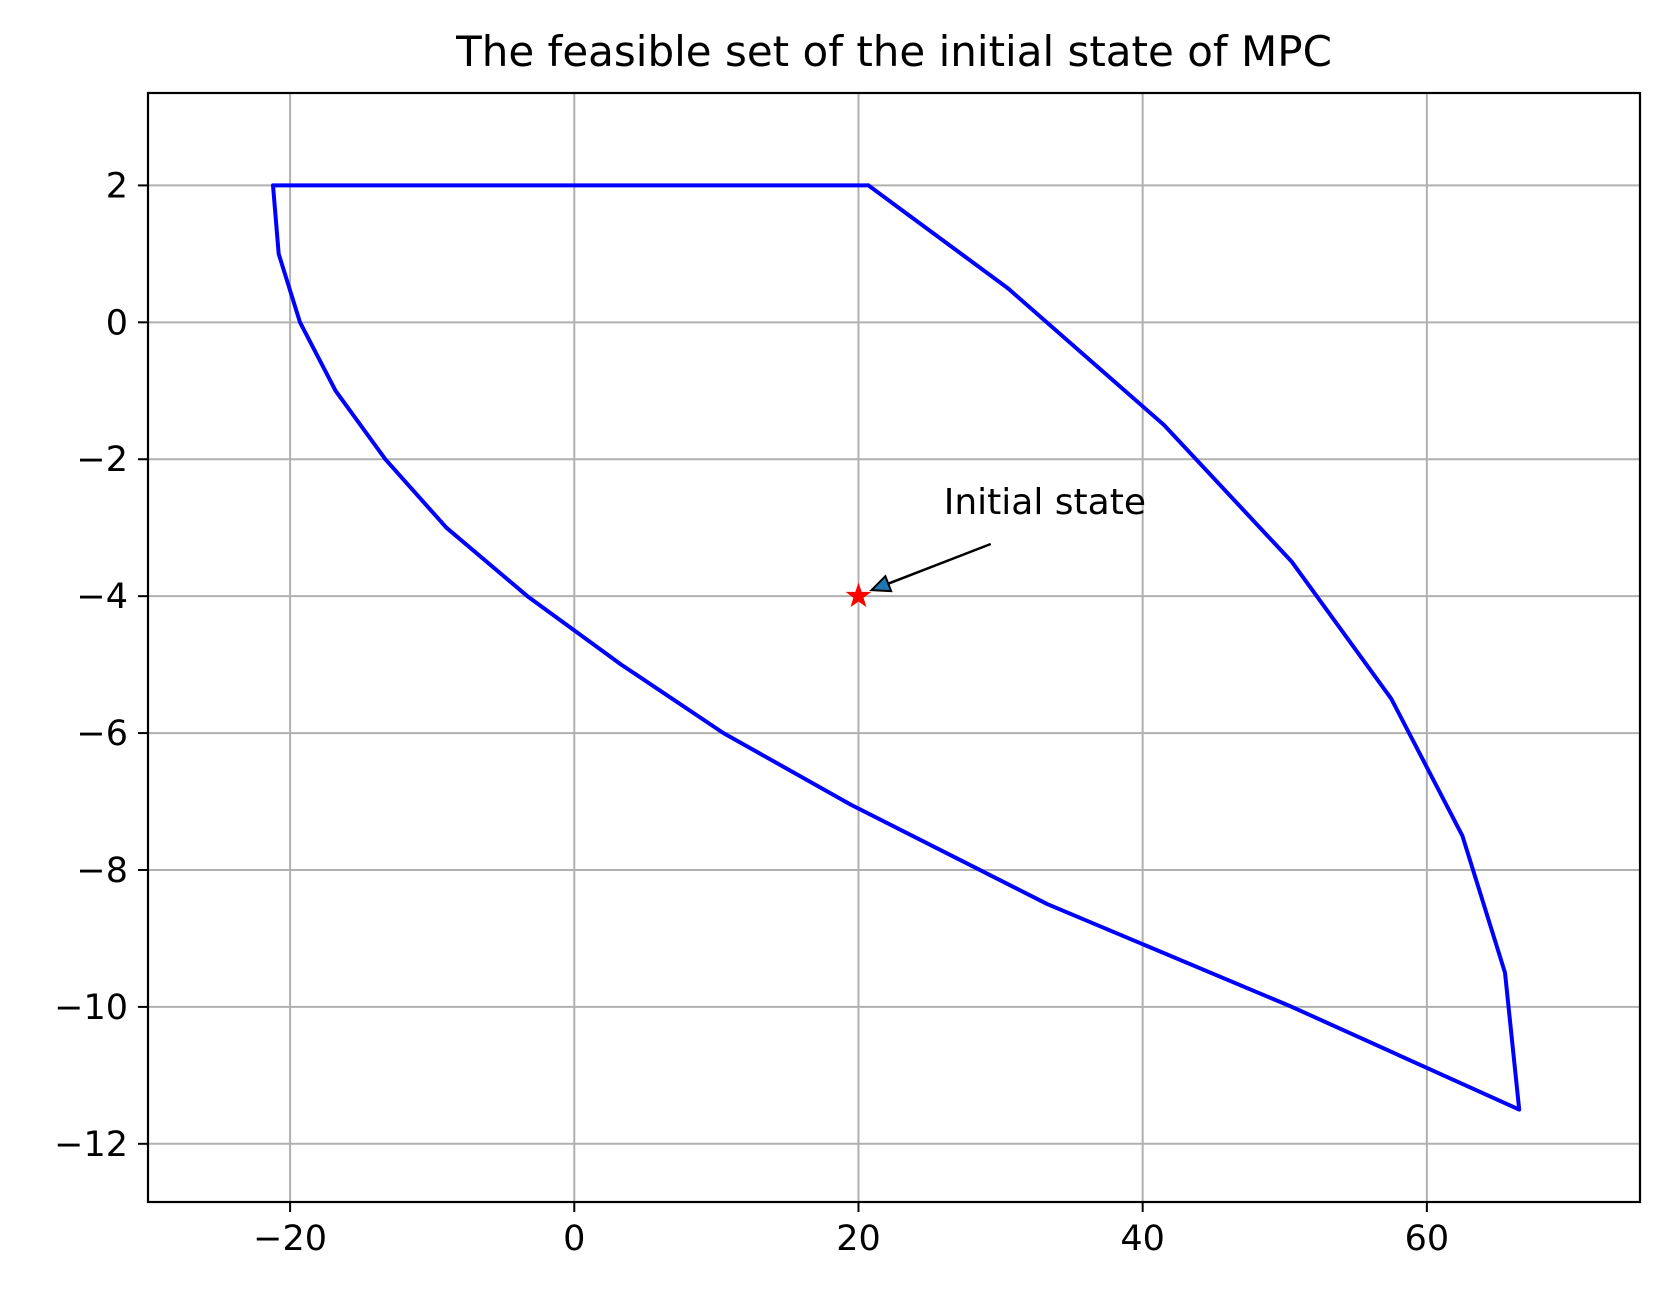 Image resolution: width=1665 pixels, height=1302 pixels. Describe the element at coordinates (91, 1145) in the screenshot. I see `y-tick-label: −12` at that location.